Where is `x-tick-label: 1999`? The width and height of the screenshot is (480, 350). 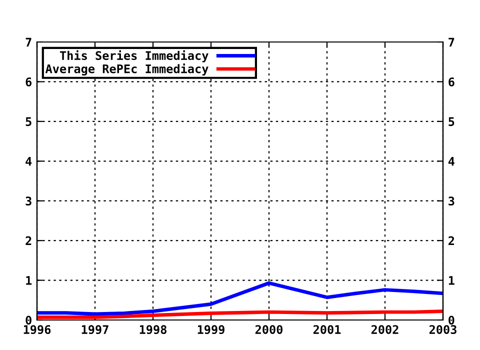
x-tick-label: 1999 is located at coordinates (211, 329).